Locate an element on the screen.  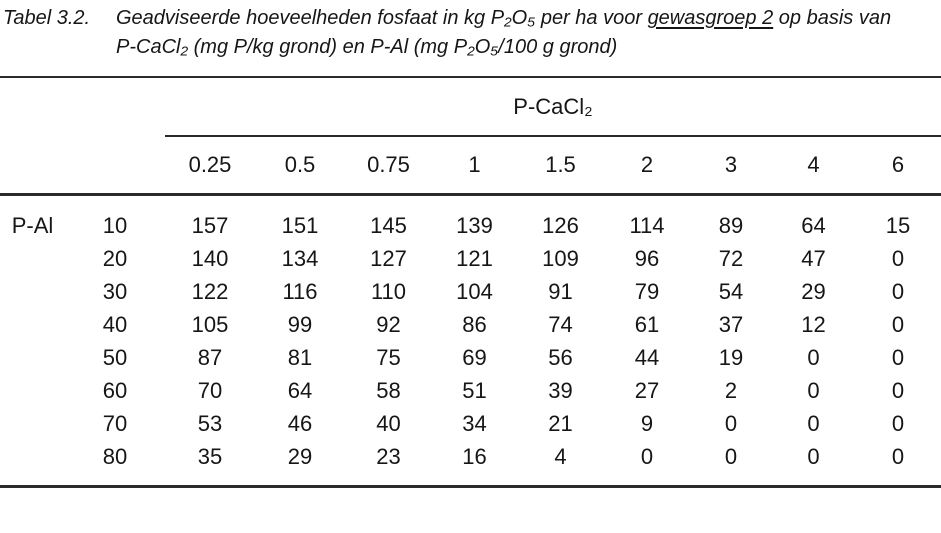
table-row: 70 53 46 40 34 21 9 0 0 0 is located at coordinates (470, 423).